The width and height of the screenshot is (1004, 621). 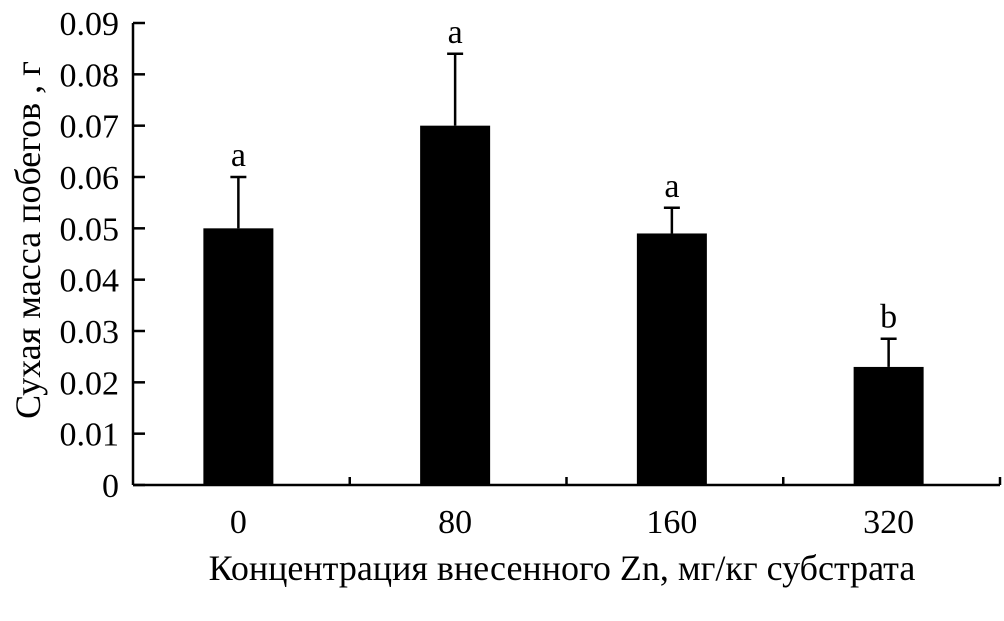 I want to click on x-axis-tick-labels: 0 80 160 320, so click(x=572, y=522).